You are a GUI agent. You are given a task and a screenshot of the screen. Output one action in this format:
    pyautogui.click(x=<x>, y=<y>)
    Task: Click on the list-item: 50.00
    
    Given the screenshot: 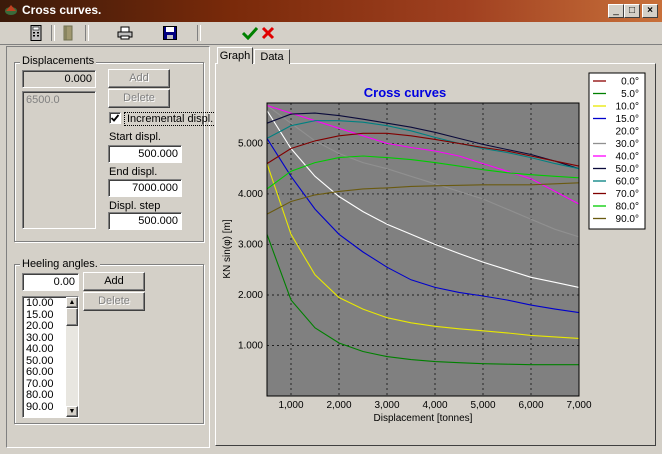 What is the action you would take?
    pyautogui.click(x=40, y=360)
    